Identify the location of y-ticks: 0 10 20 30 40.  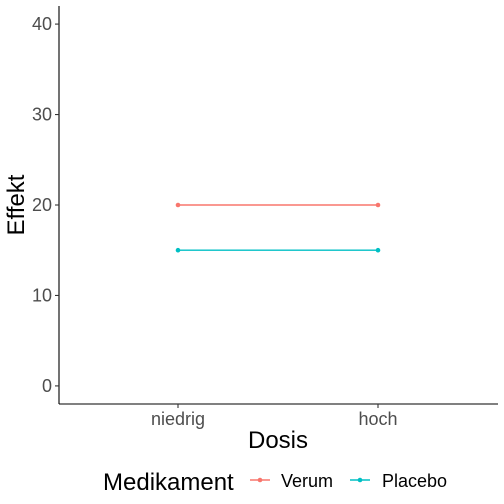
(45, 205).